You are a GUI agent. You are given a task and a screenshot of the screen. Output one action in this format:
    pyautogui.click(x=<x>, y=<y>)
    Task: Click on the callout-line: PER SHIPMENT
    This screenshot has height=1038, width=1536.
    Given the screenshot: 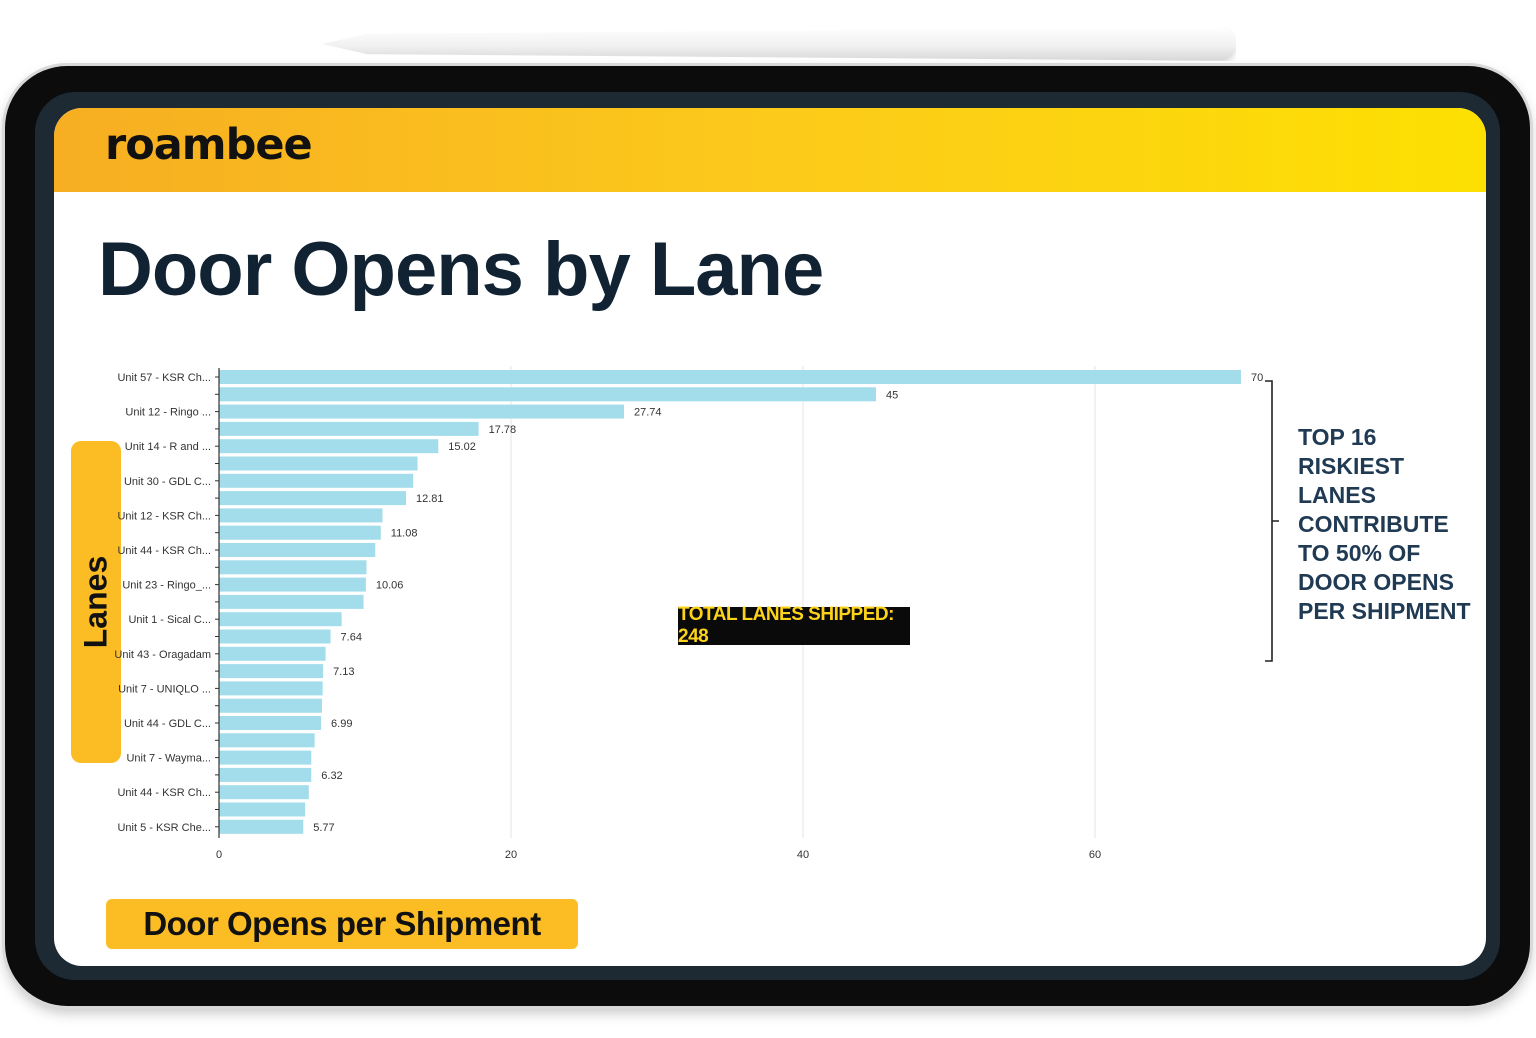 What is the action you would take?
    pyautogui.click(x=1384, y=611)
    